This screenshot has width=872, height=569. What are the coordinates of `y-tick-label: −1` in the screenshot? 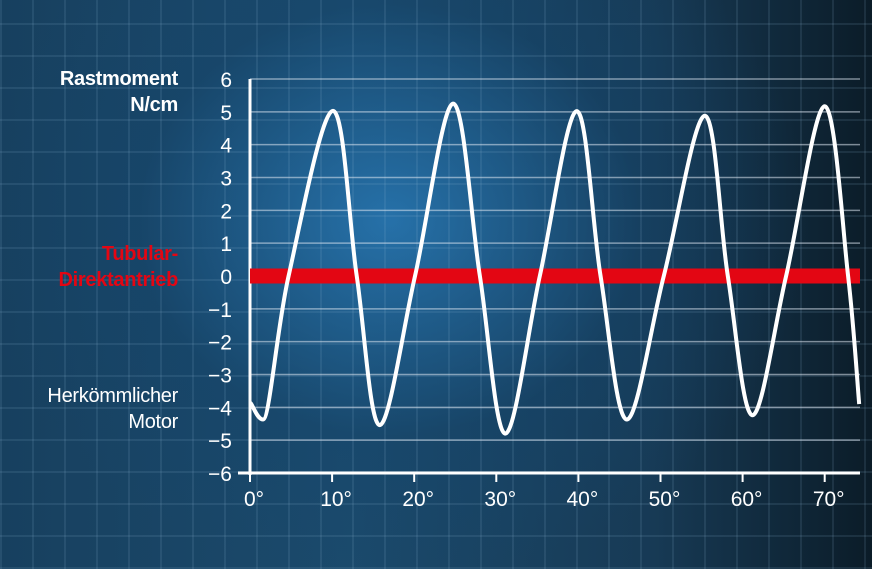 It's located at (220, 310).